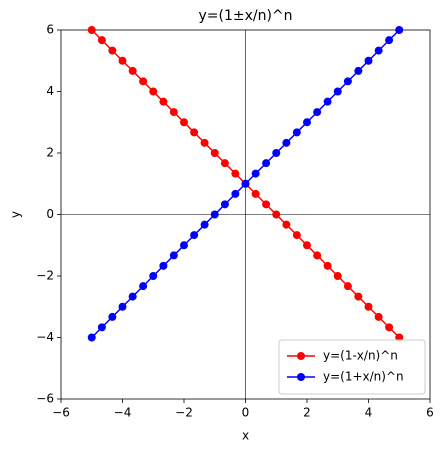 The height and width of the screenshot is (453, 443). What do you see at coordinates (245, 16) in the screenshot?
I see `chart-title: y=(1±x/n)^n` at bounding box center [245, 16].